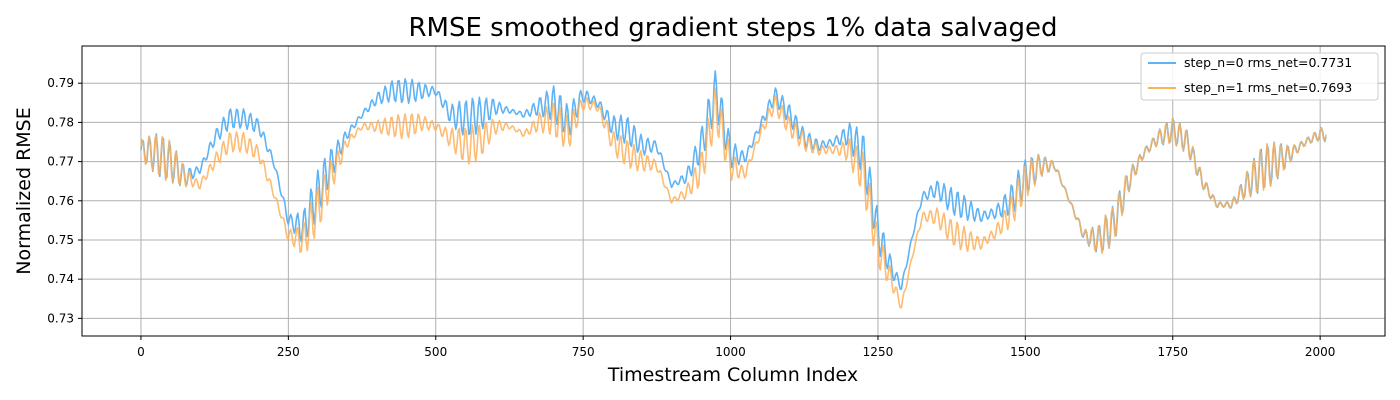 The image size is (1400, 400). I want to click on x-axis: 0 250 500 750 1000 1250 1500 1750 2000, so click(736, 347).